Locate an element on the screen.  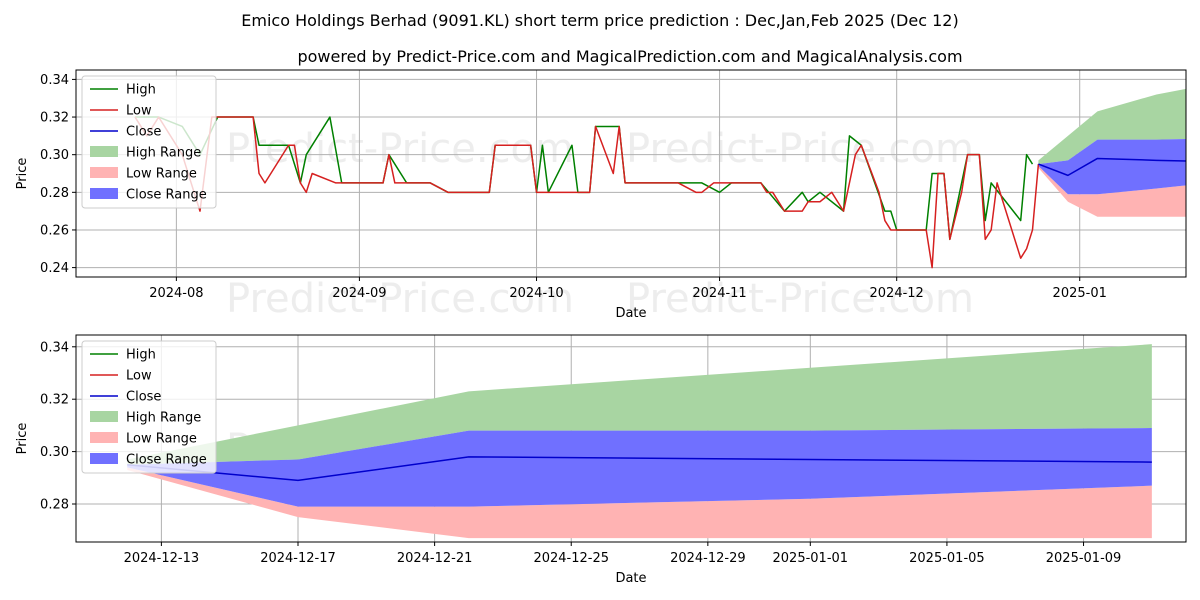
x-tick-label: 2025-01 is located at coordinates (1080, 293).